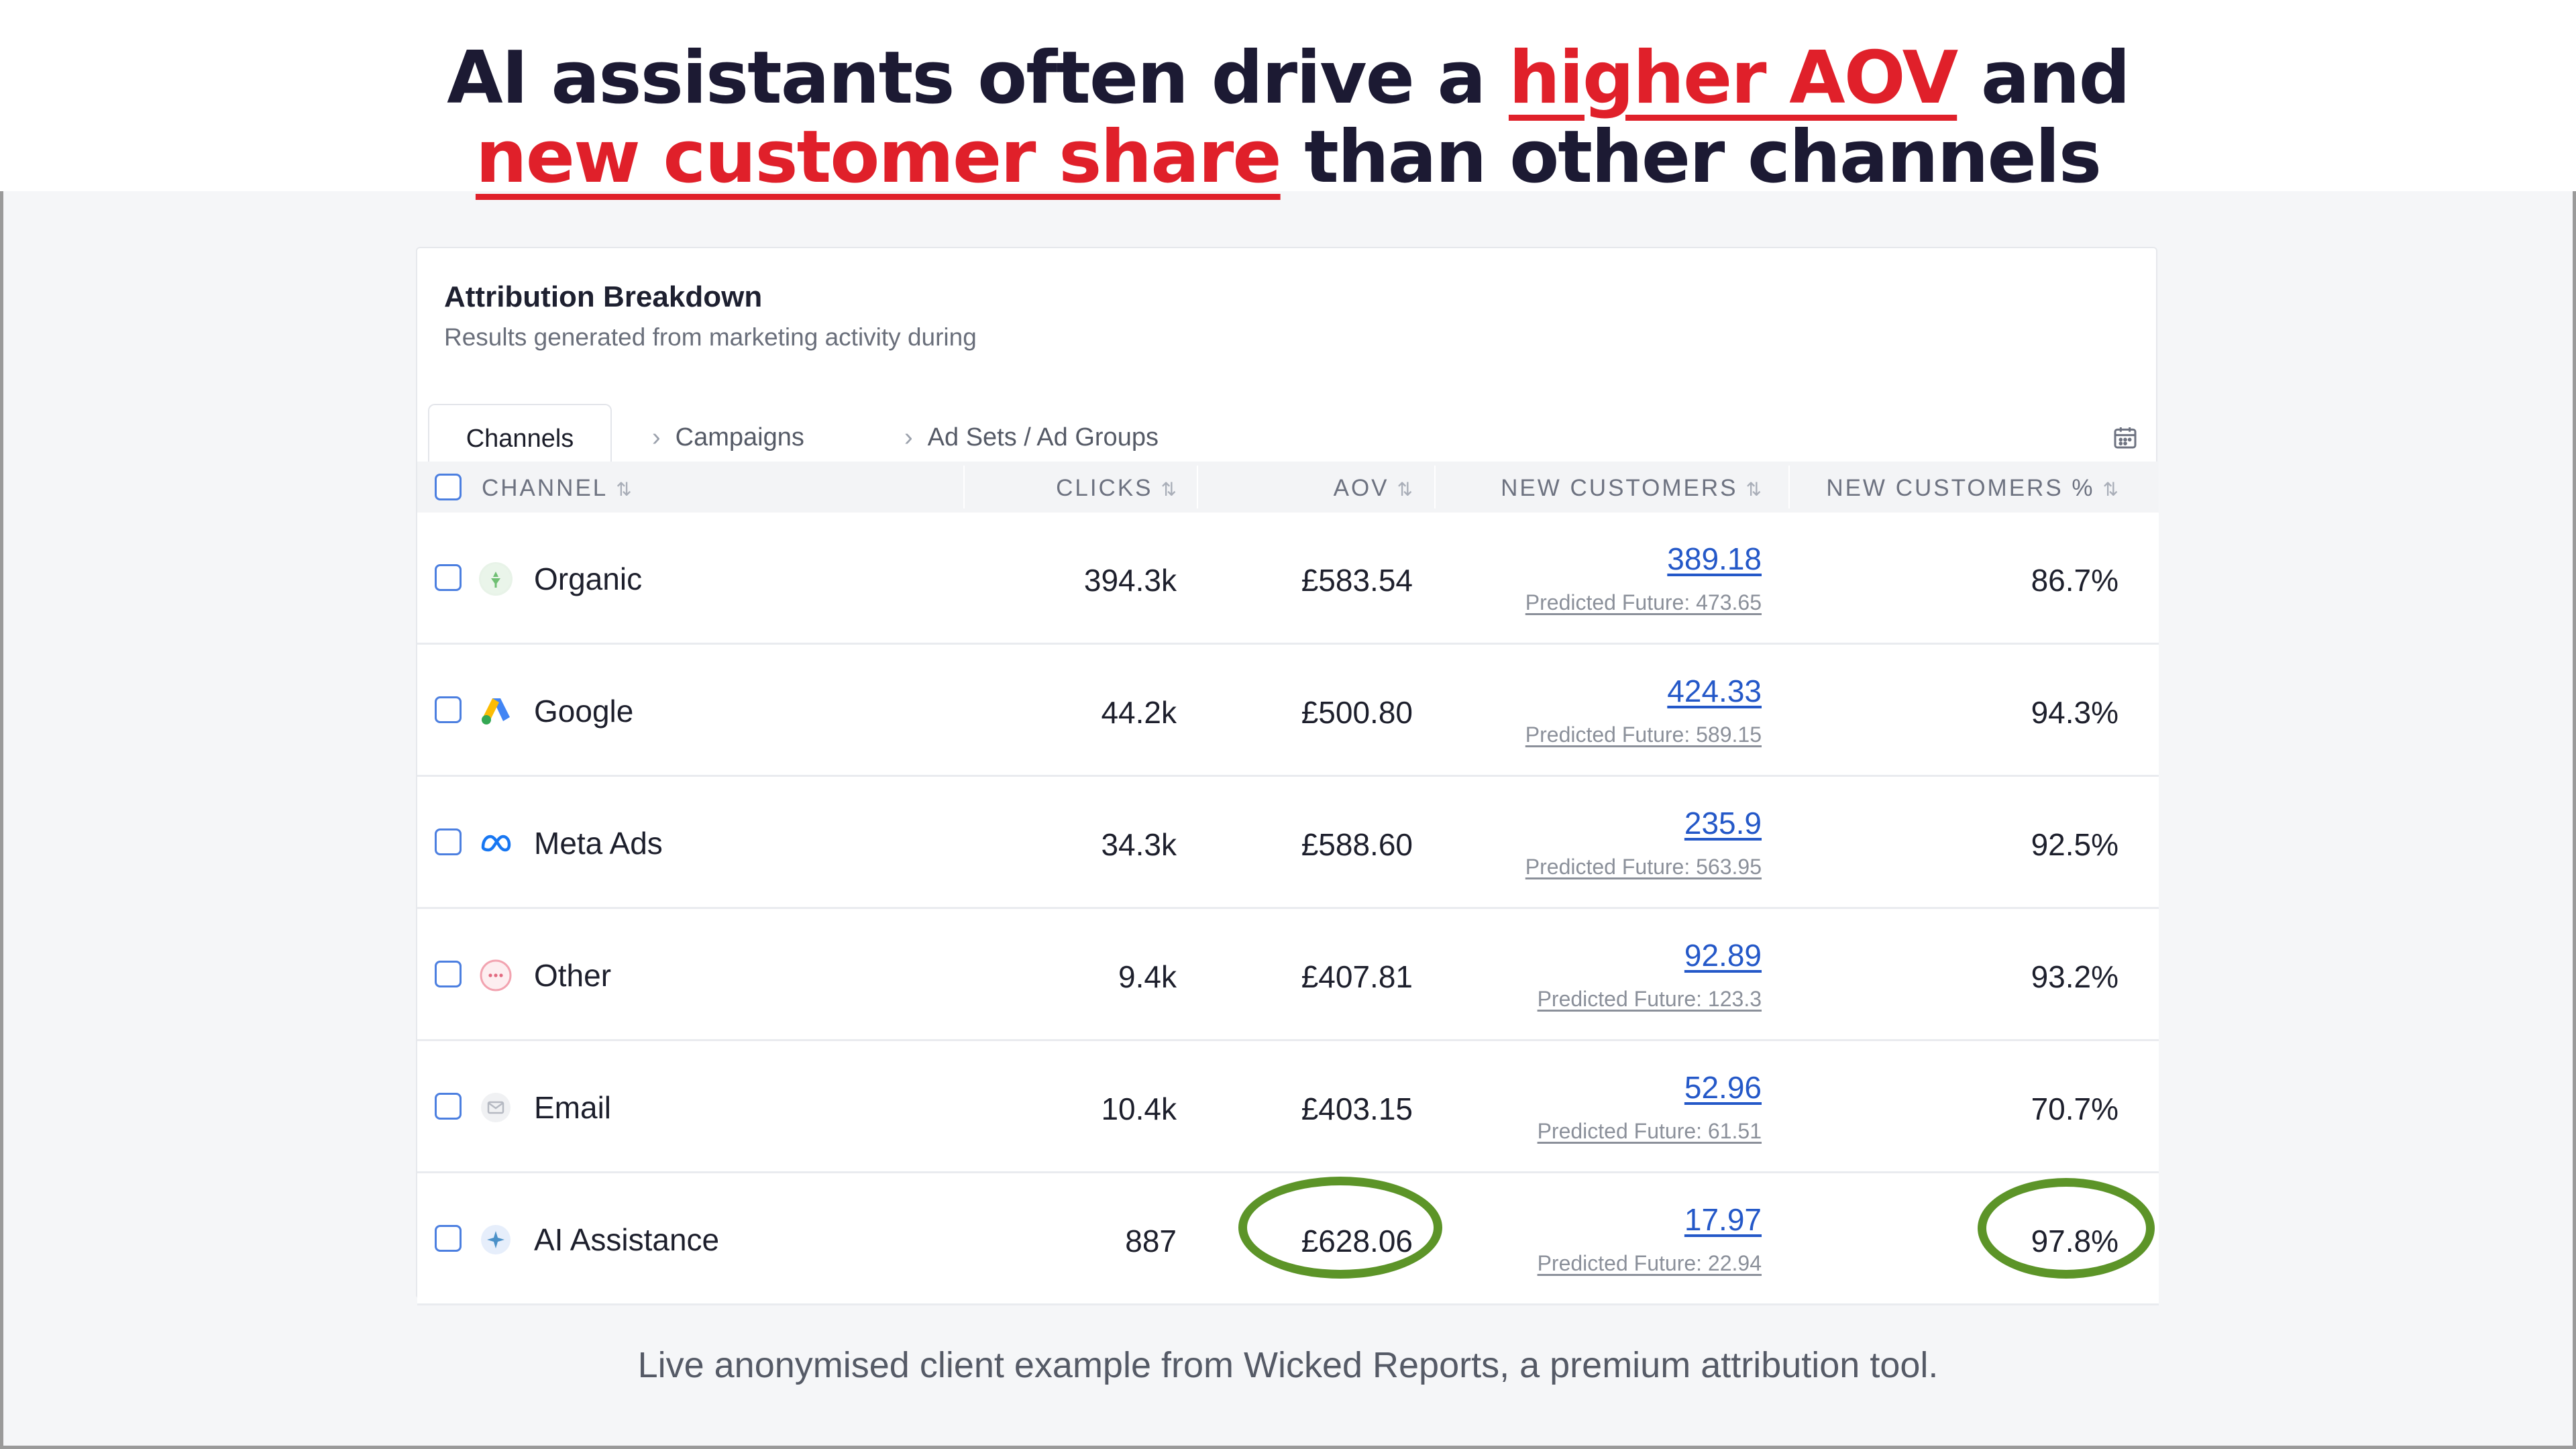  Describe the element at coordinates (2074, 976) in the screenshot. I see `new-customers-pct-value: 93.2%` at that location.